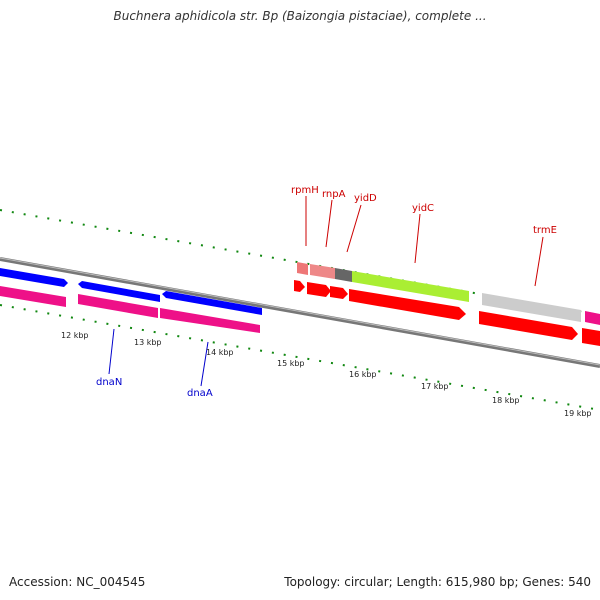 The height and width of the screenshot is (600, 600). What do you see at coordinates (220, 352) in the screenshot?
I see `tick-label-14: 14 kbp` at bounding box center [220, 352].